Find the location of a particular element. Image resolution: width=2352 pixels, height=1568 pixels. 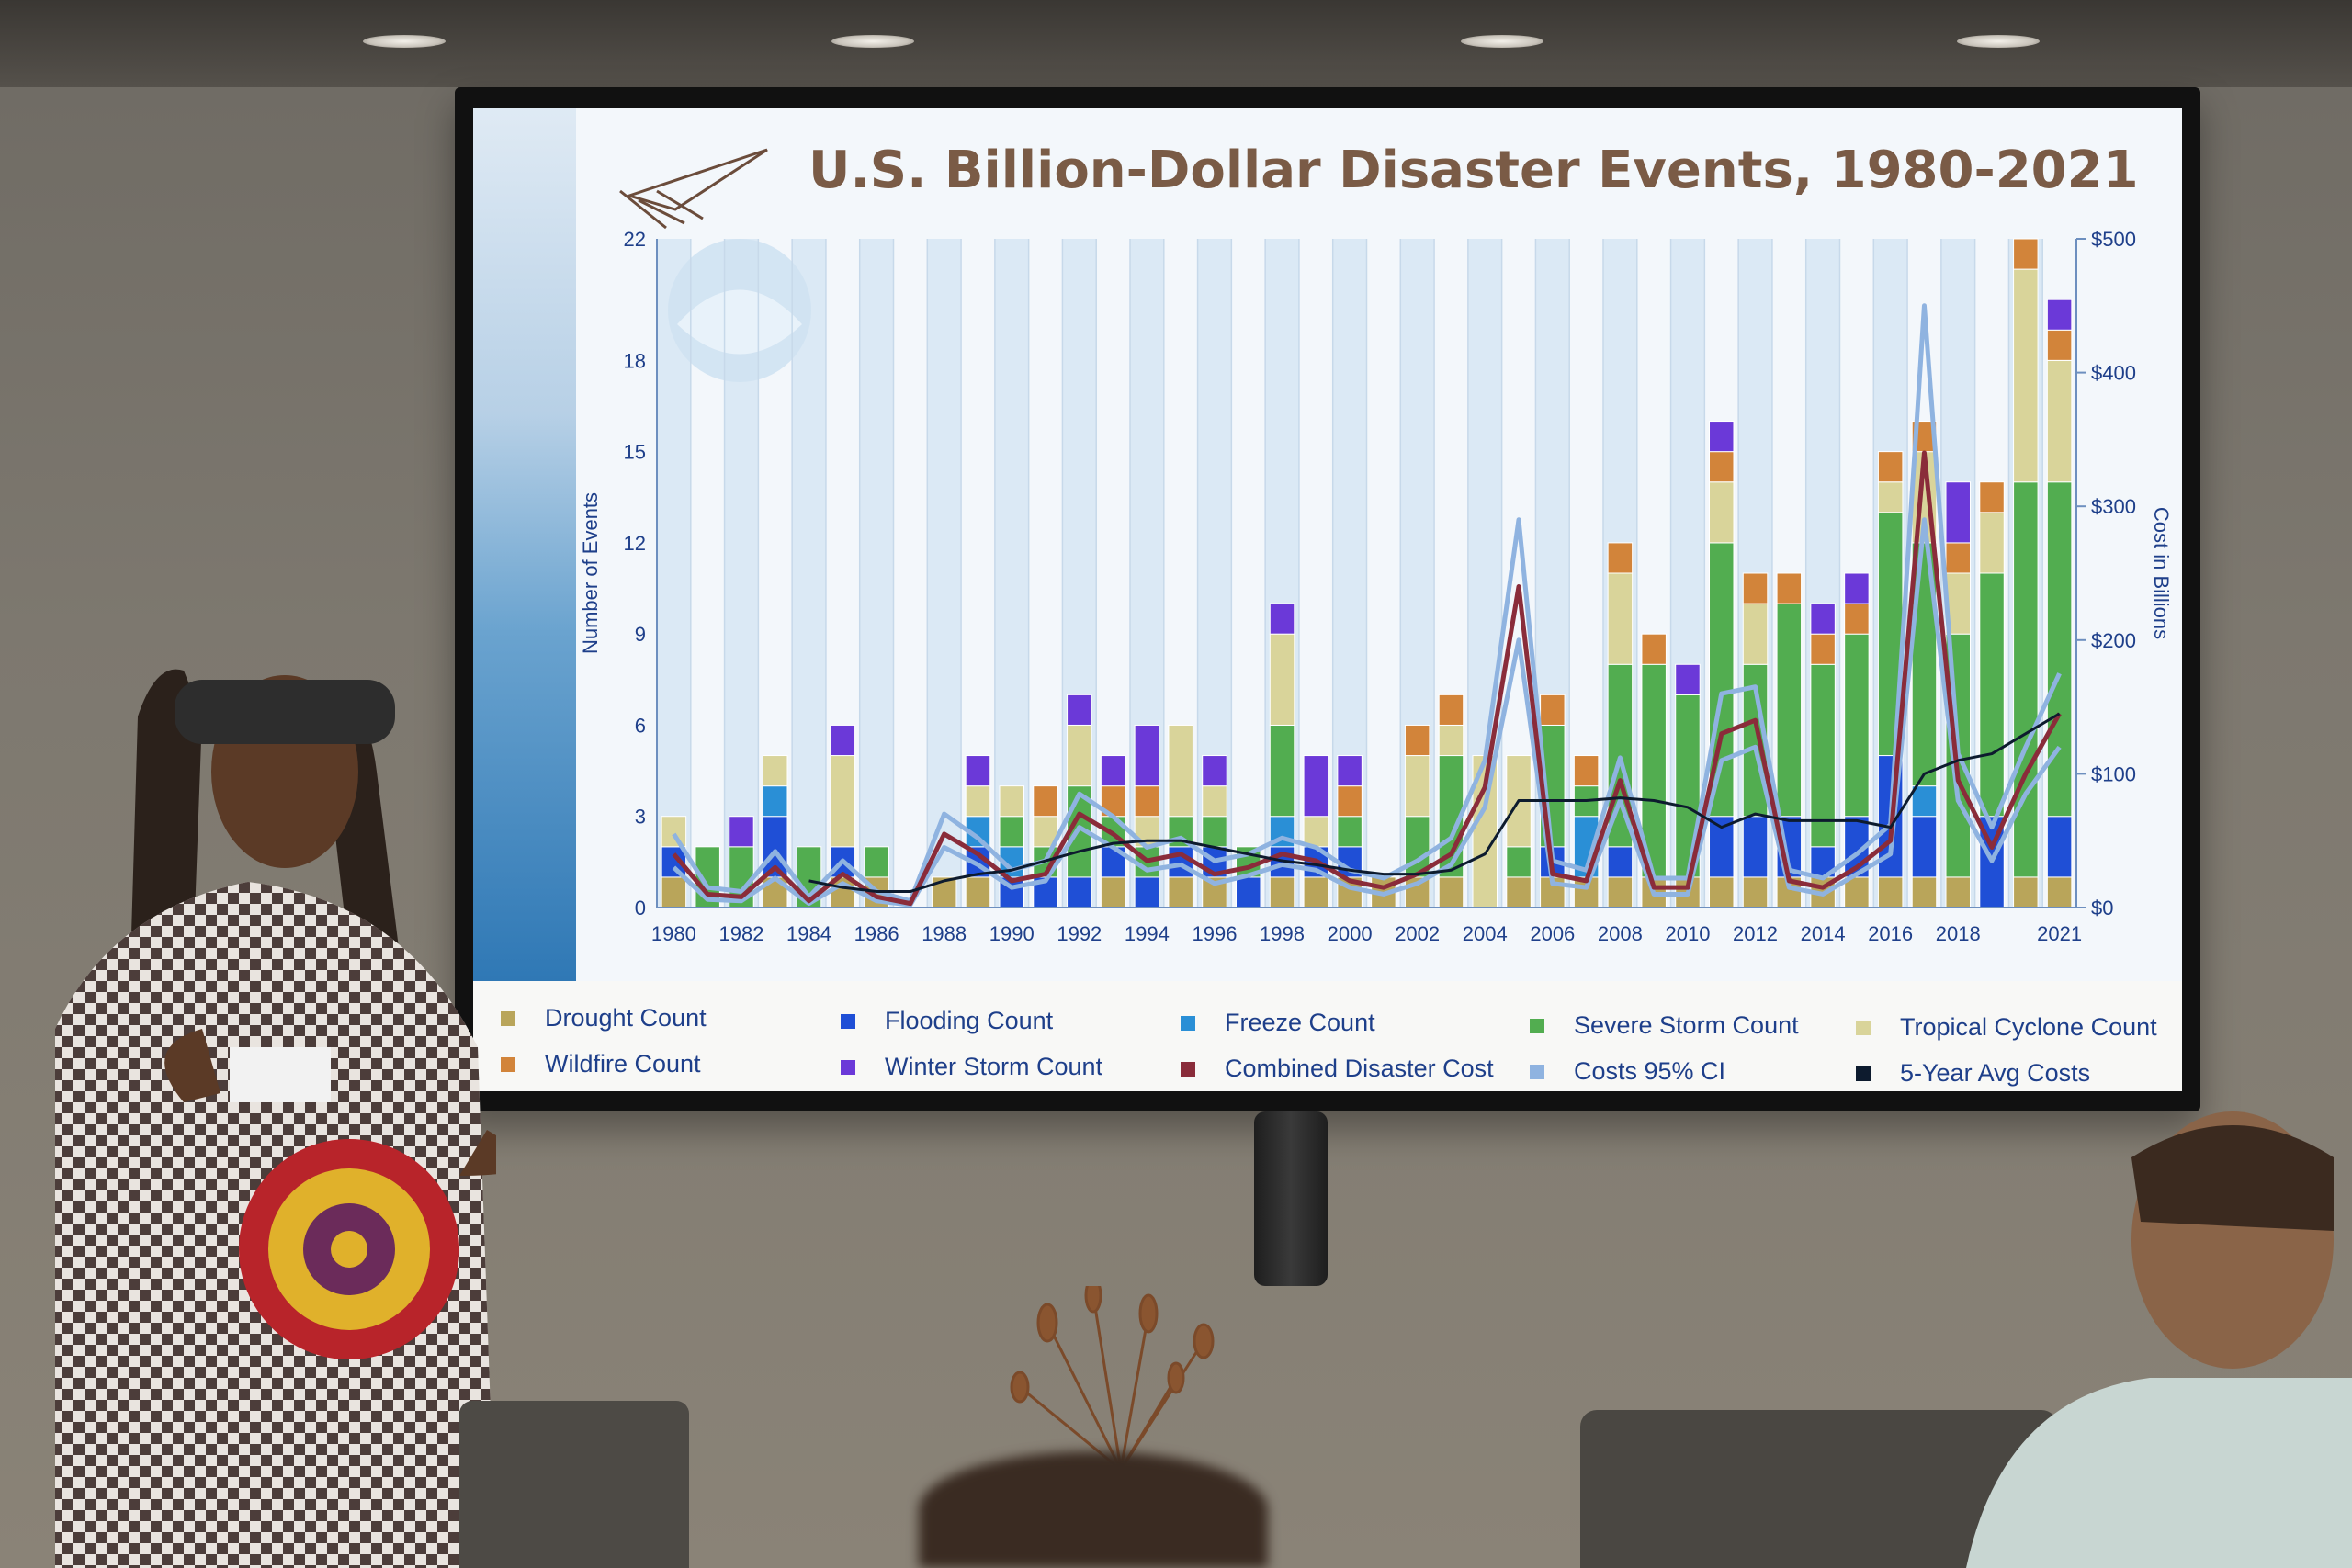

ceiling-light is located at coordinates (404, 42).